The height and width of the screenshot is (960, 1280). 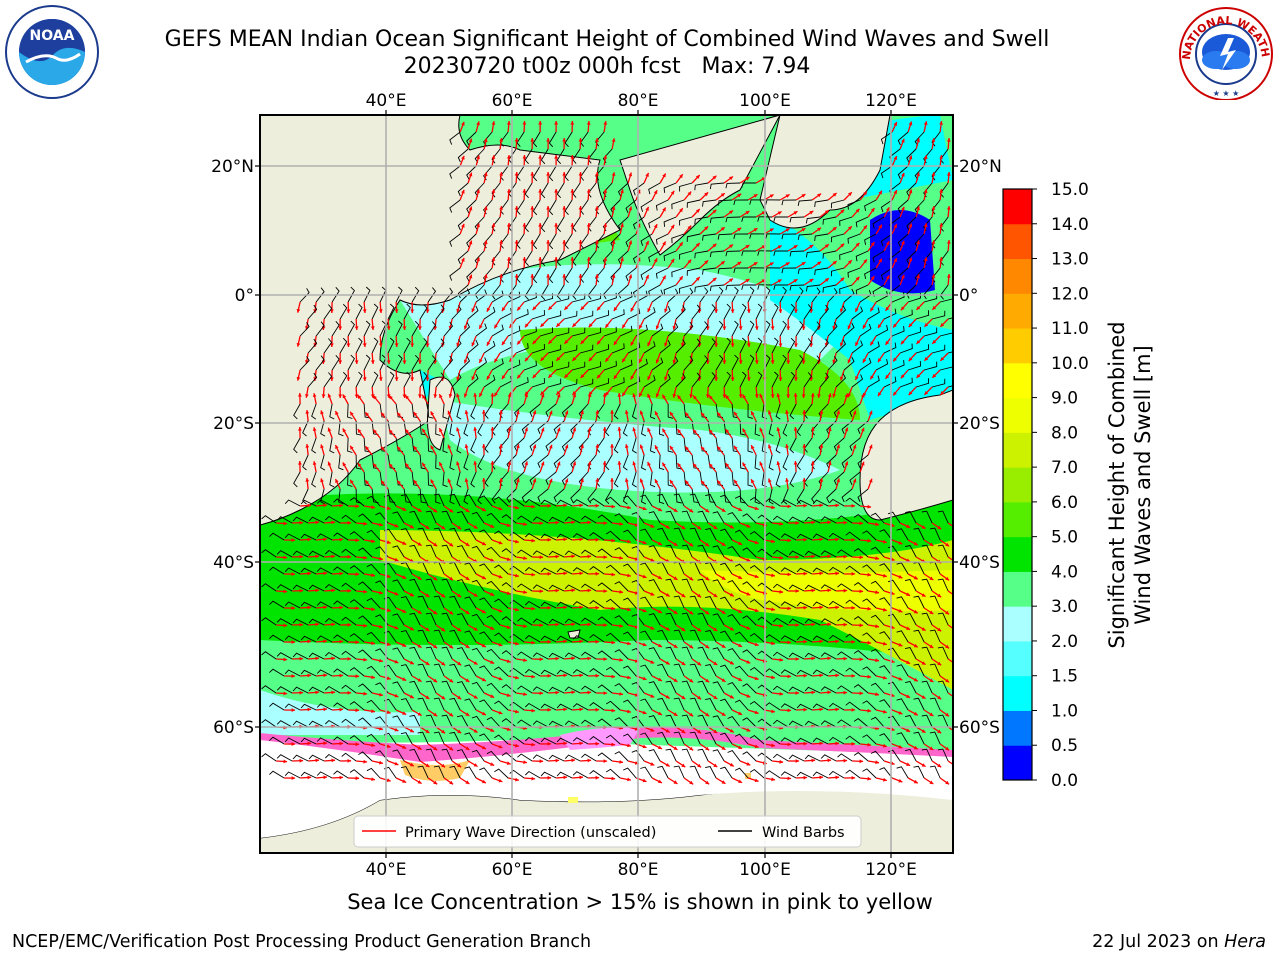 I want to click on footer-date: 22 Jul 2023 on Hera, so click(x=1179, y=942).